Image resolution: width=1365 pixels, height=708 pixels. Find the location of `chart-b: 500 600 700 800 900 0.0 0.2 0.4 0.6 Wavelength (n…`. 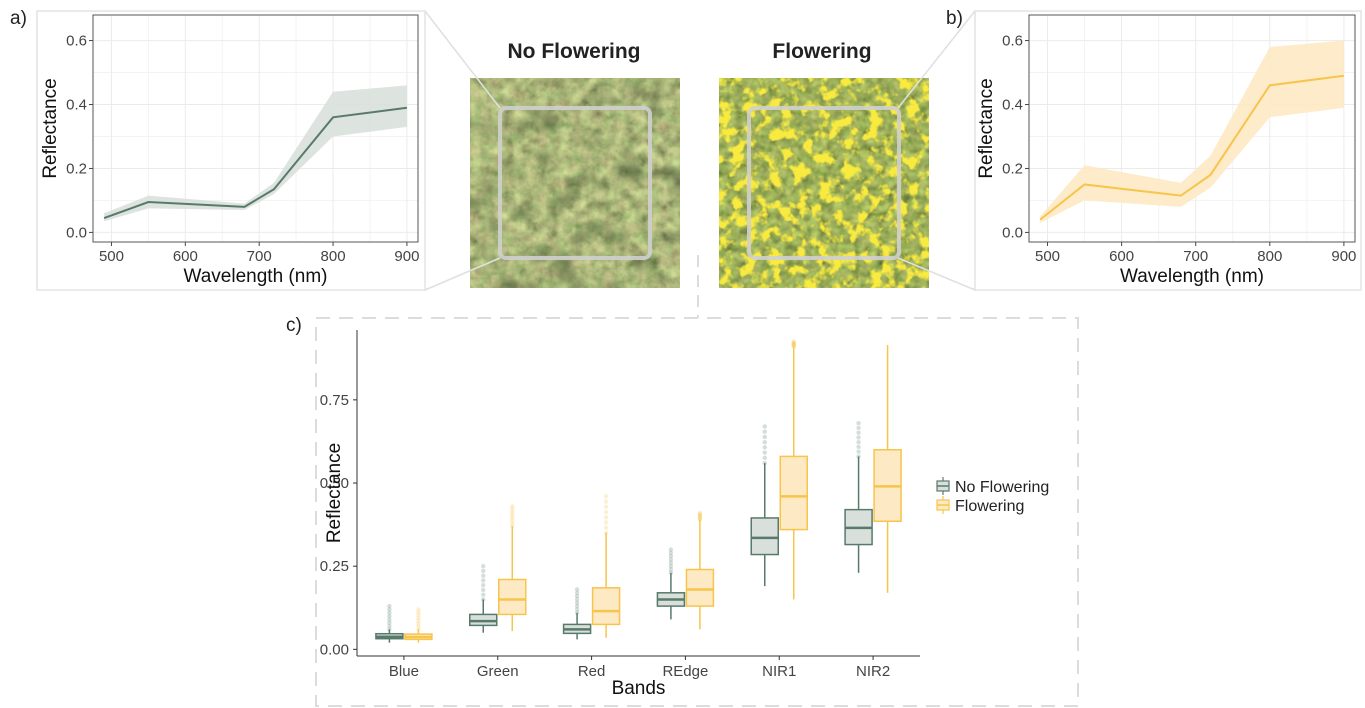

chart-b: 500 600 700 800 900 0.0 0.2 0.4 0.6 Wavelength (n… is located at coordinates (1166, 150).